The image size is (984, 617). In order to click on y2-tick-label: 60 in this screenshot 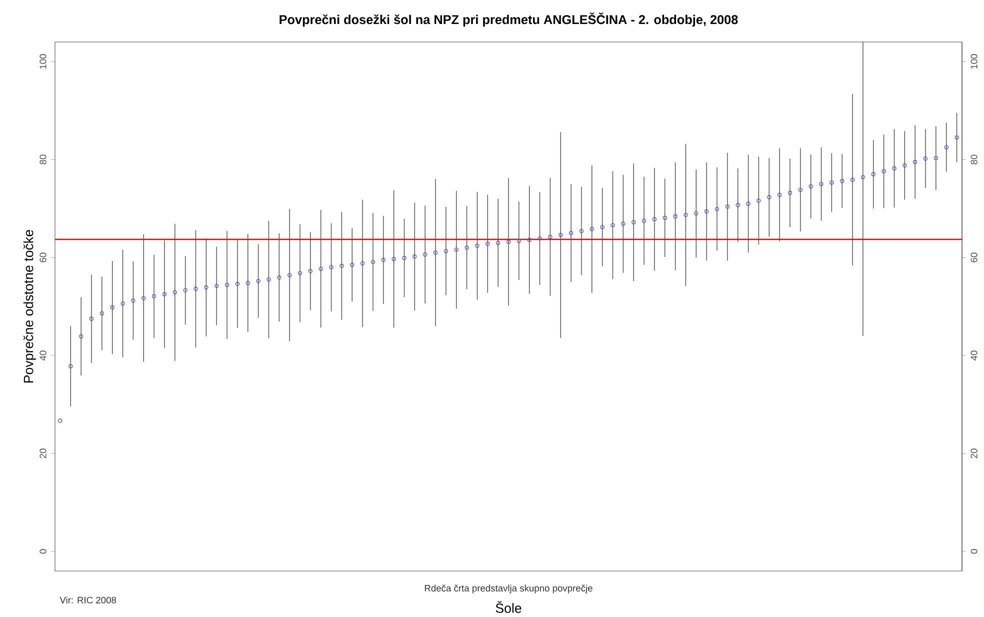, I will do `click(974, 257)`.